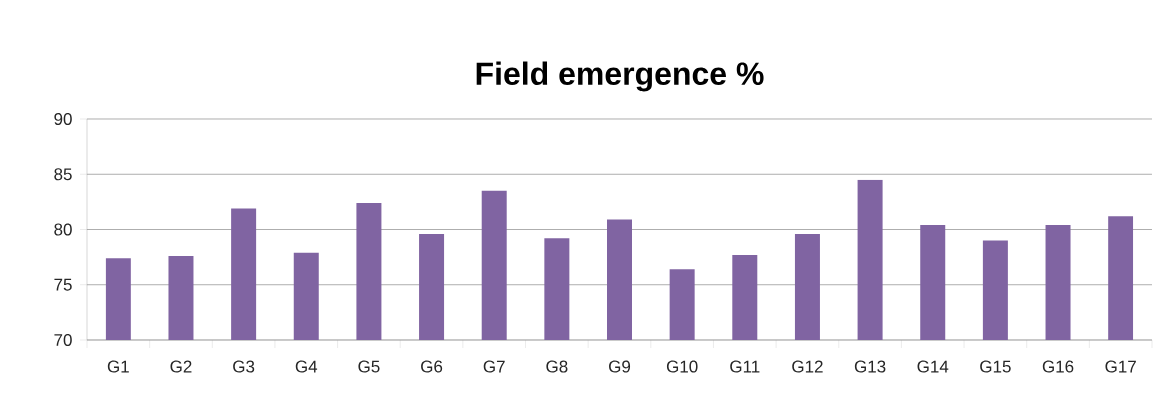 This screenshot has width=1172, height=413. What do you see at coordinates (745, 366) in the screenshot?
I see `x-tick-label: G11` at bounding box center [745, 366].